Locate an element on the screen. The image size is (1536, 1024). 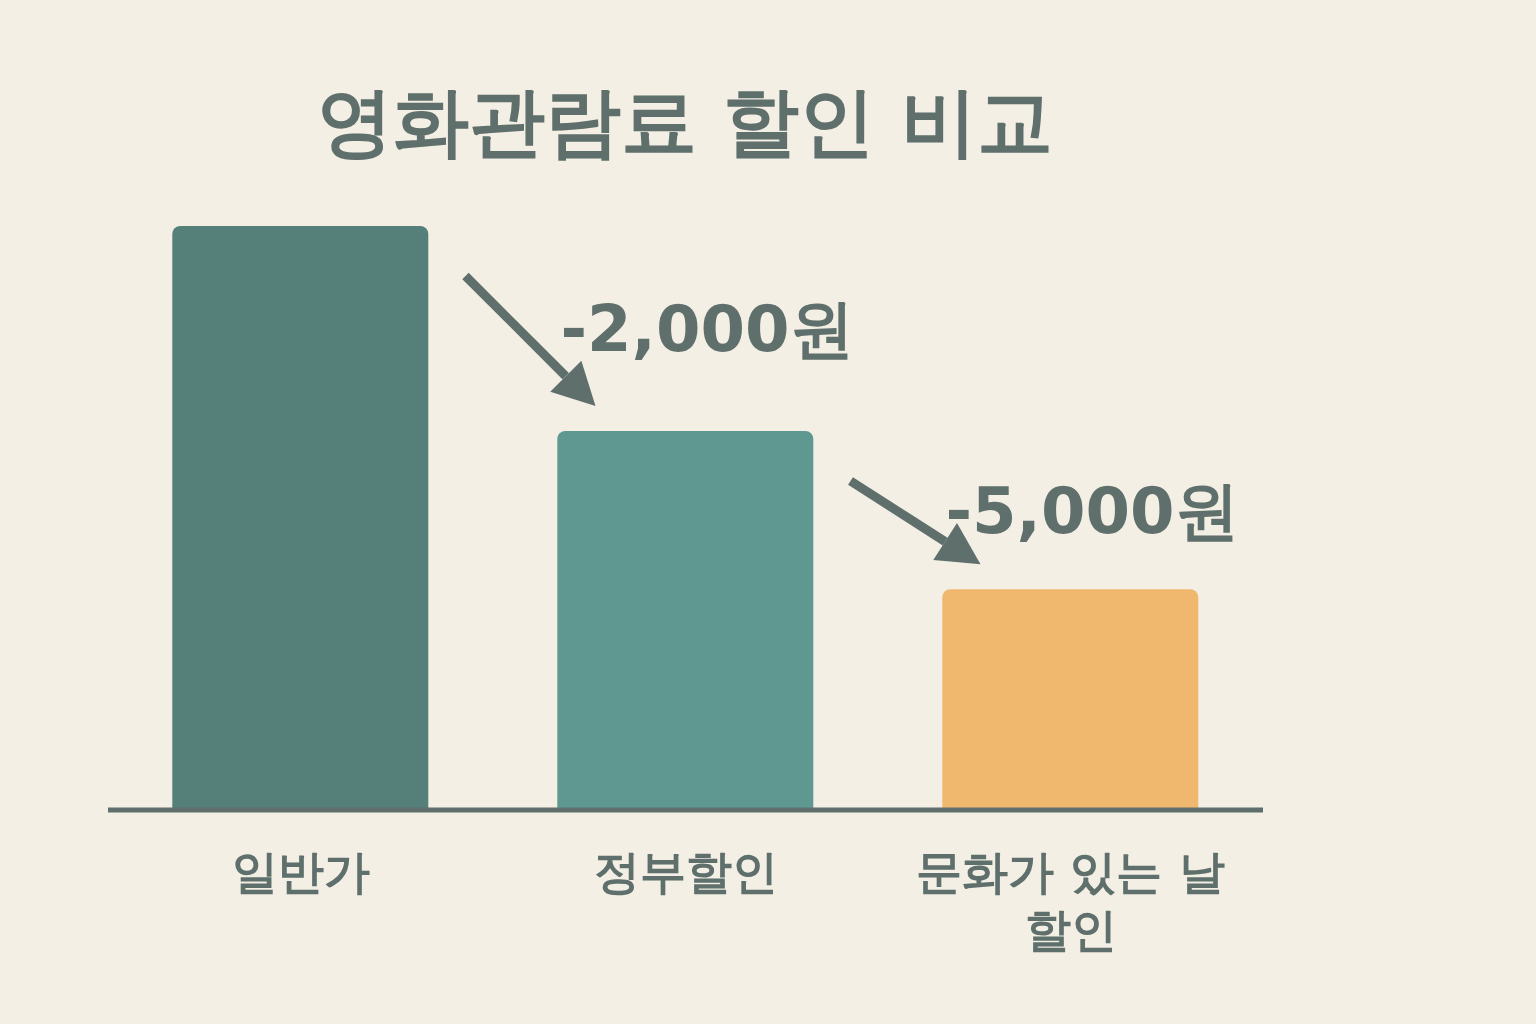
x-tick-label: 문화가 있는 날 할인 is located at coordinates (1070, 901).